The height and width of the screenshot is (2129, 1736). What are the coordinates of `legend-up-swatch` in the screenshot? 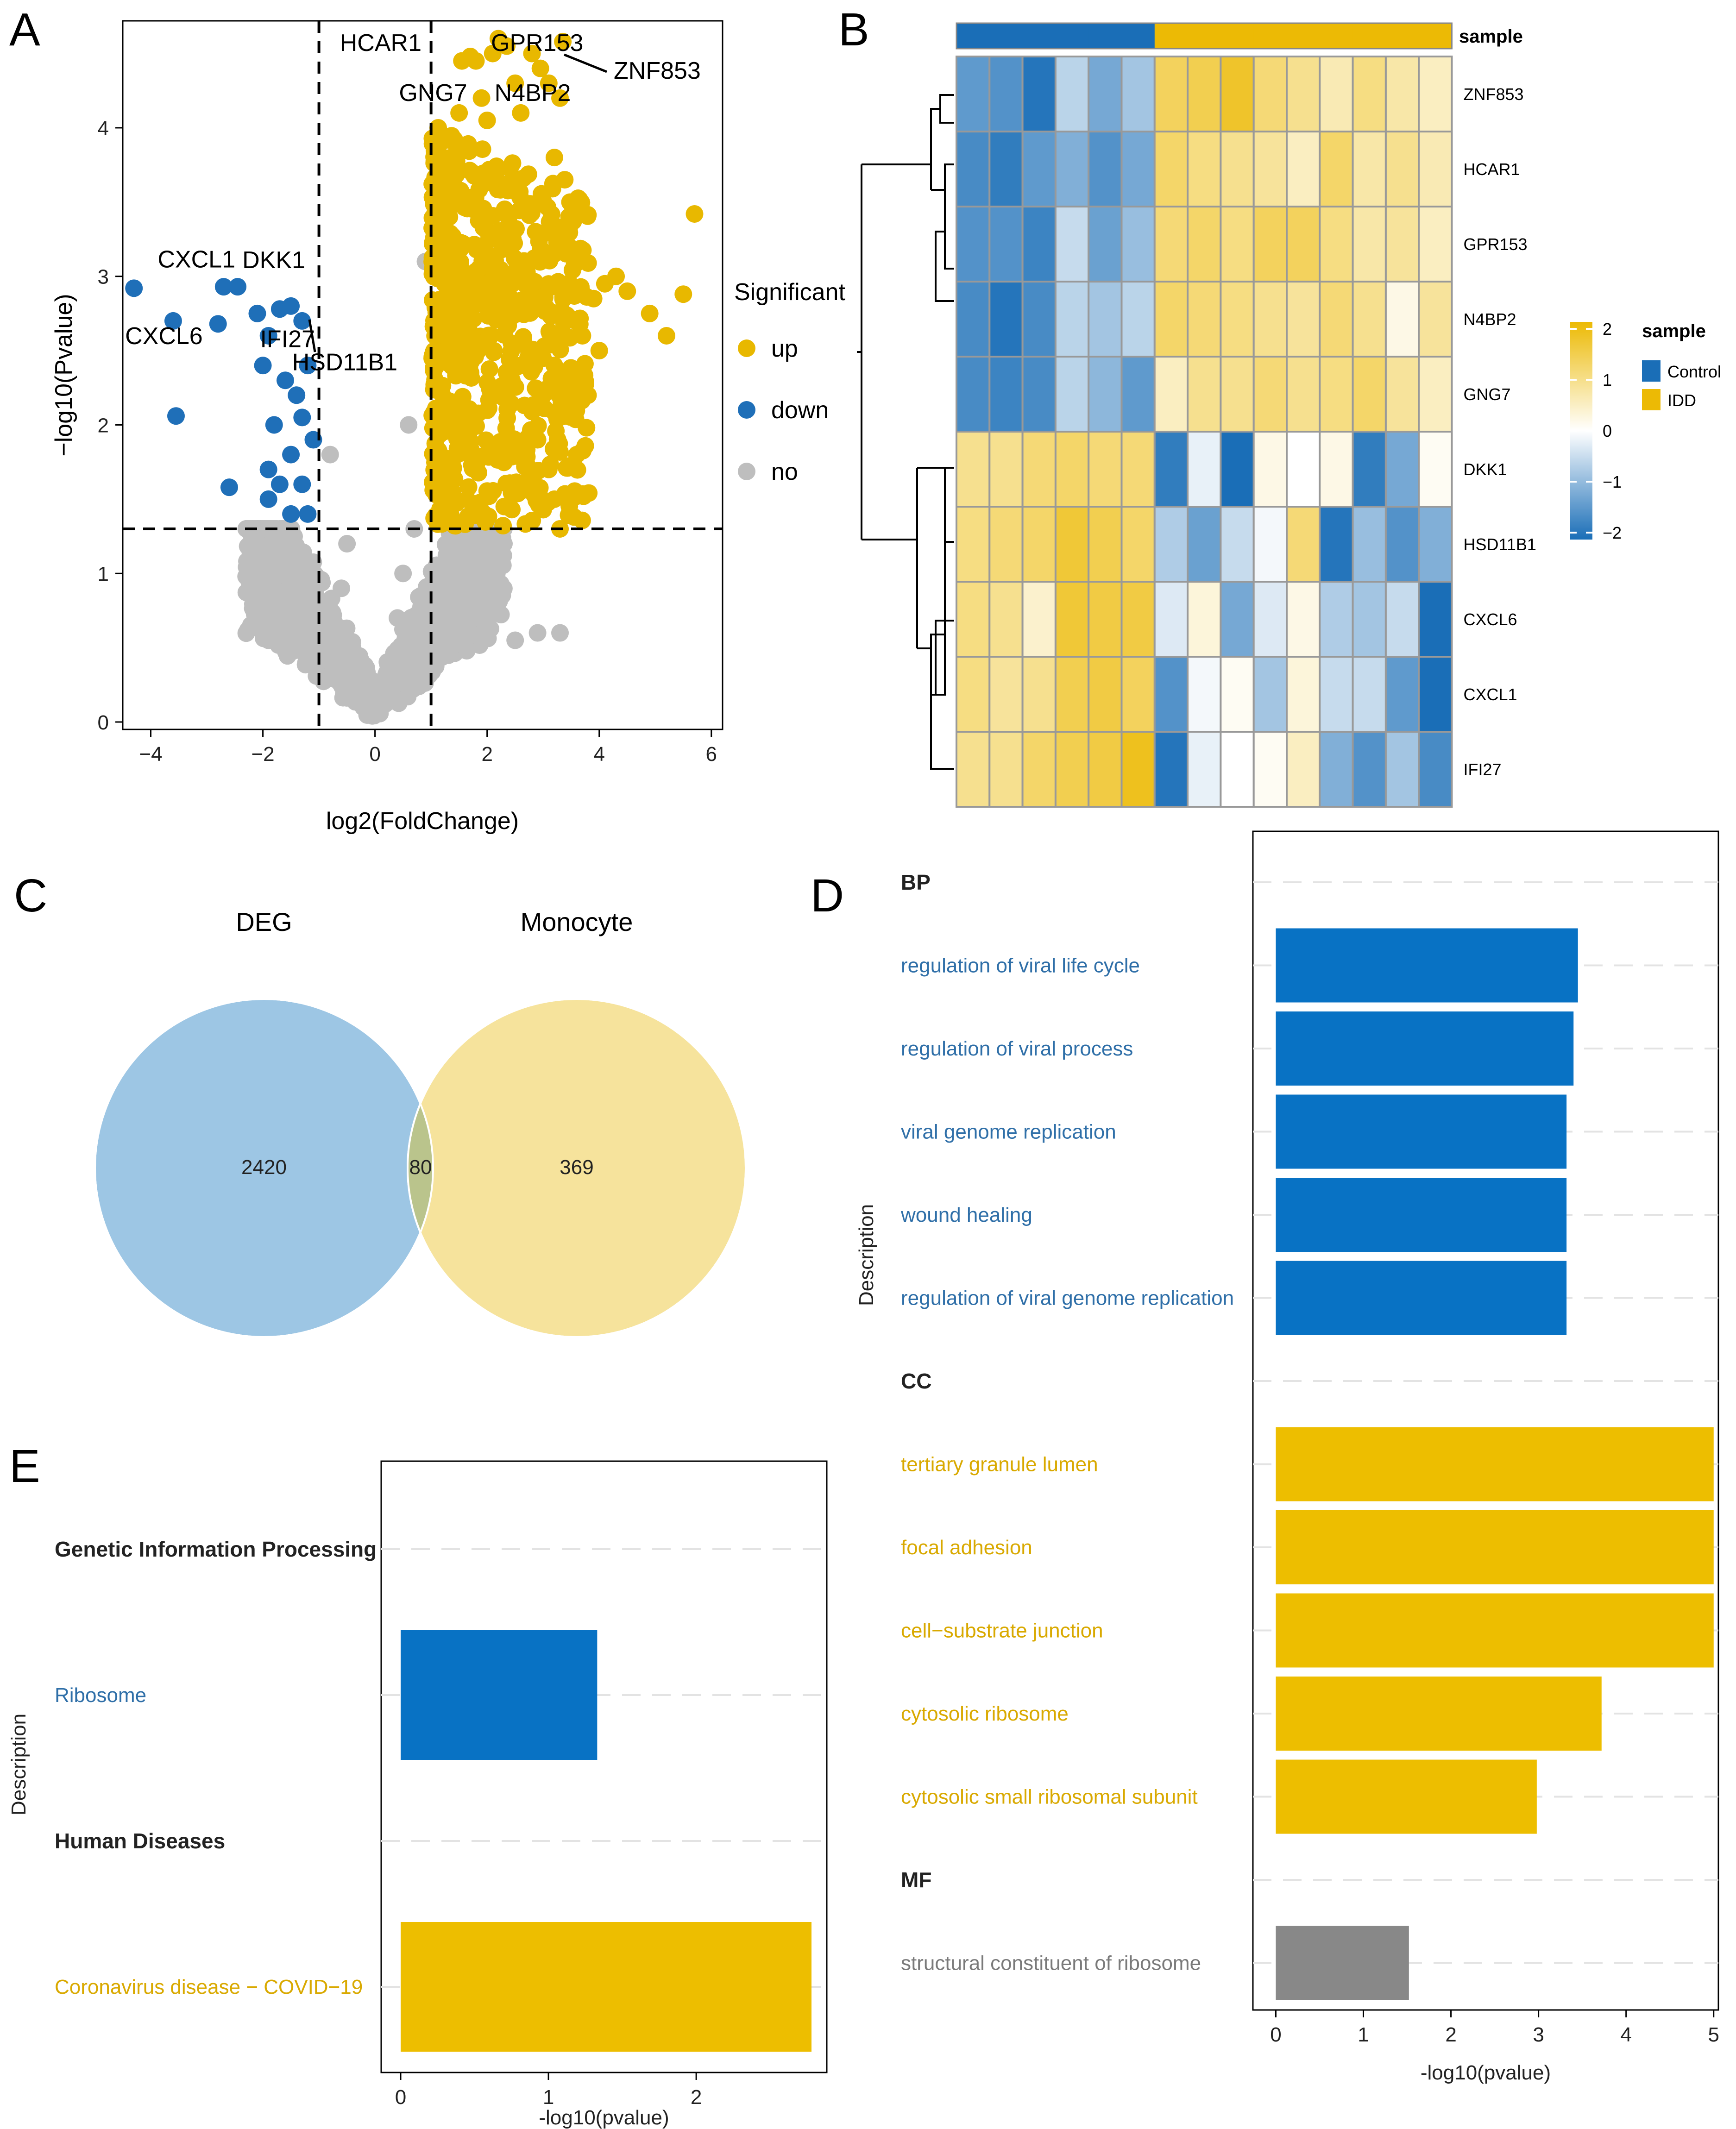 It's located at (746, 348).